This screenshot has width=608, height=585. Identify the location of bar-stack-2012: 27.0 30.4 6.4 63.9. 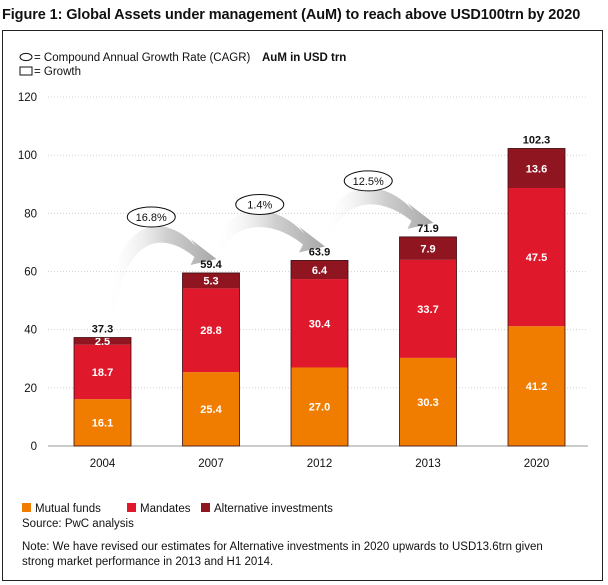
(319, 346).